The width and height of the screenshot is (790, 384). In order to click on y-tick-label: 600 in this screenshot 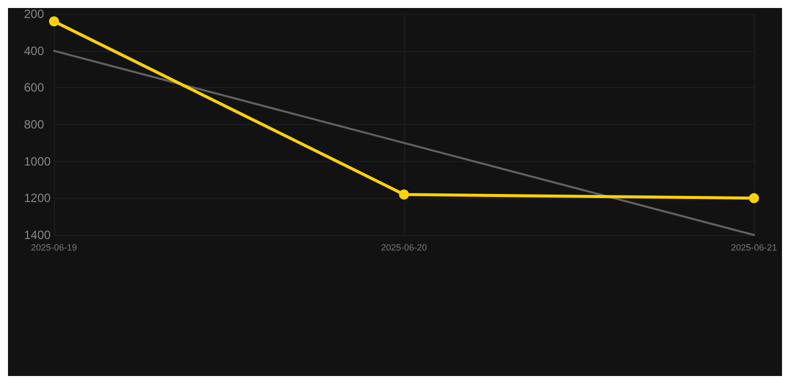, I will do `click(34, 87)`.